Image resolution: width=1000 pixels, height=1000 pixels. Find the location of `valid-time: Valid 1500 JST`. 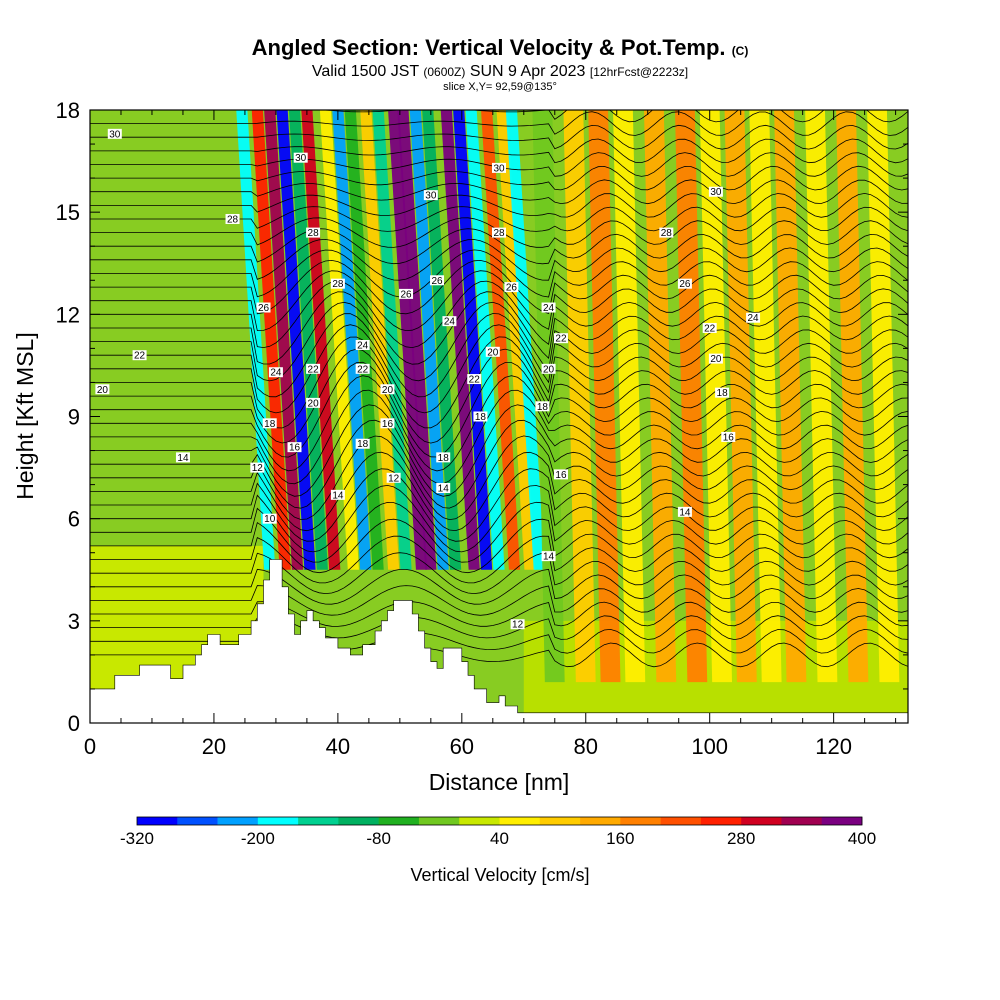

valid-time: Valid 1500 JST is located at coordinates (365, 71).